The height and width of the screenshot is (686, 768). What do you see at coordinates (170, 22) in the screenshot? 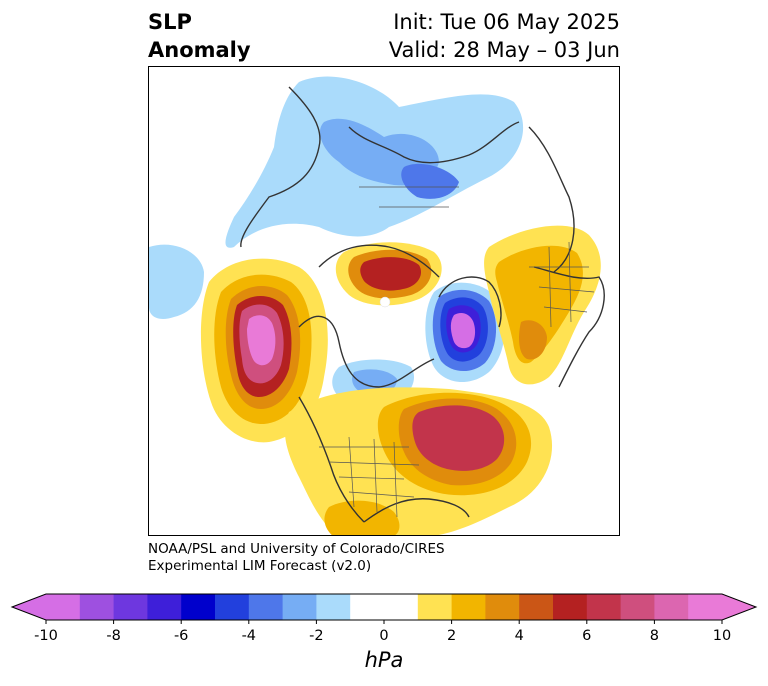
I see `title-variable: SLP` at bounding box center [170, 22].